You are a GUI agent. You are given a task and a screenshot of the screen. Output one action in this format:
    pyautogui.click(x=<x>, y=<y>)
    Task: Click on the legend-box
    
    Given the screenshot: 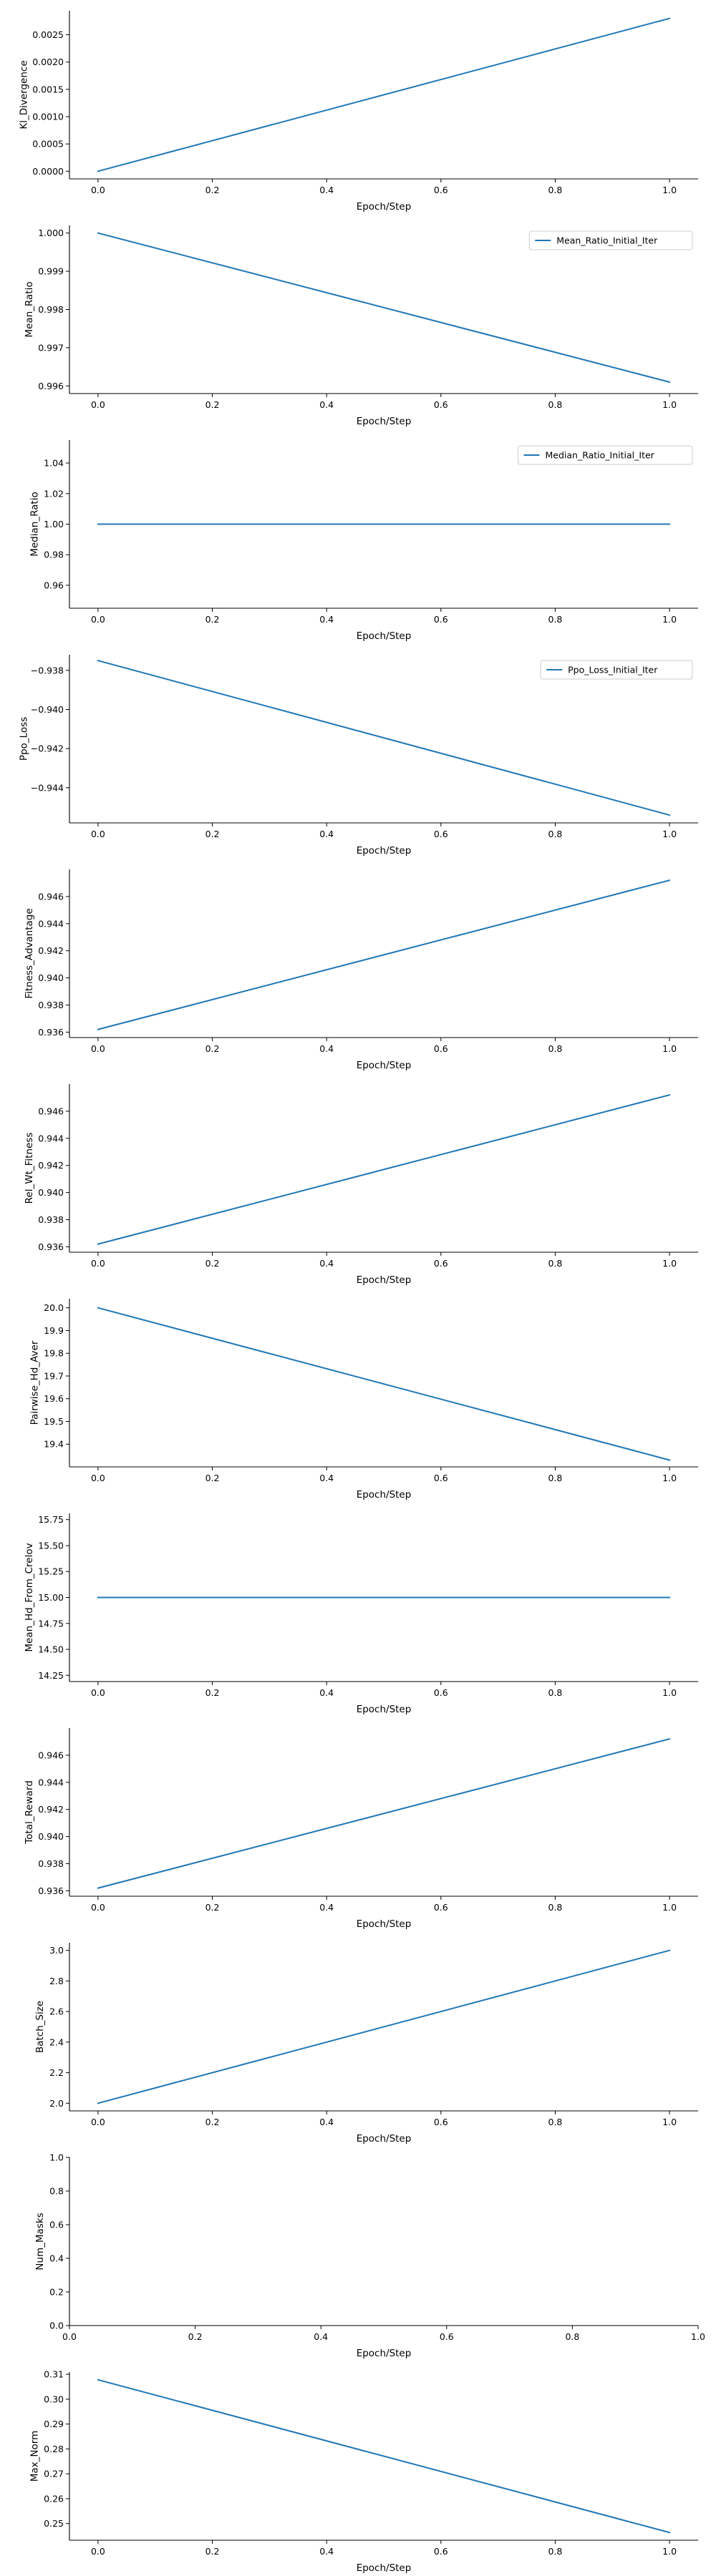 What is the action you would take?
    pyautogui.click(x=610, y=240)
    